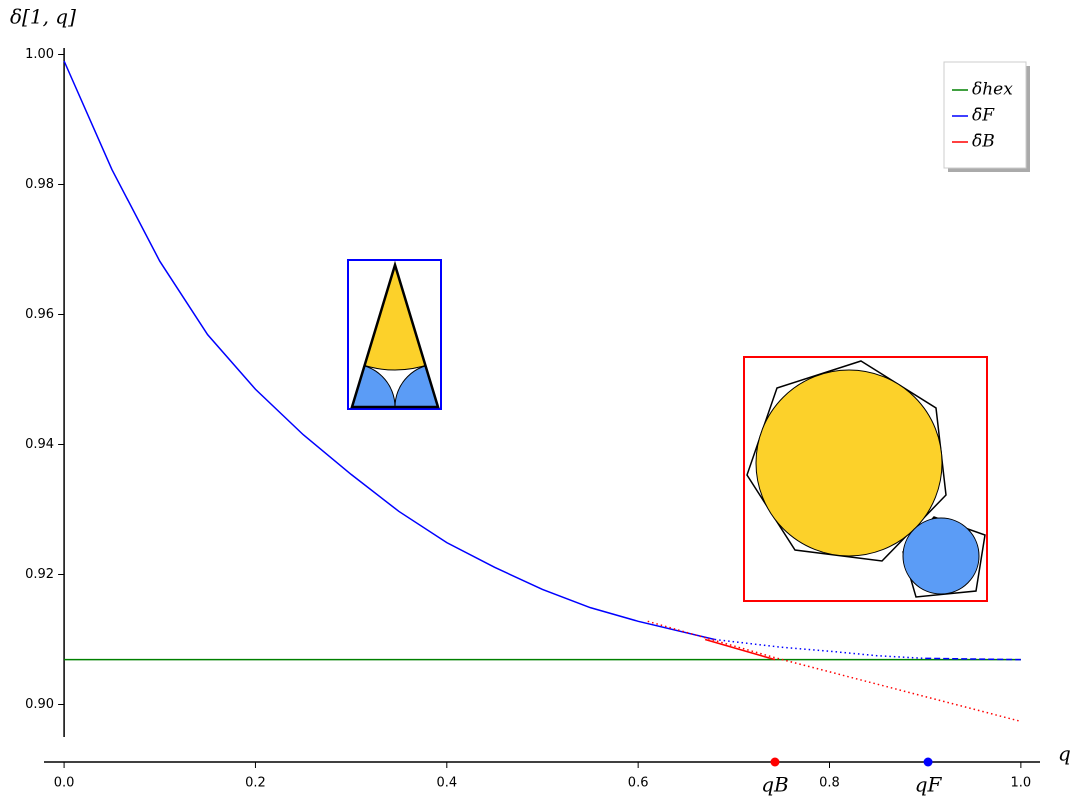 This screenshot has height=805, width=1076. What do you see at coordinates (39, 574) in the screenshot?
I see `y-tick-label: 0.92` at bounding box center [39, 574].